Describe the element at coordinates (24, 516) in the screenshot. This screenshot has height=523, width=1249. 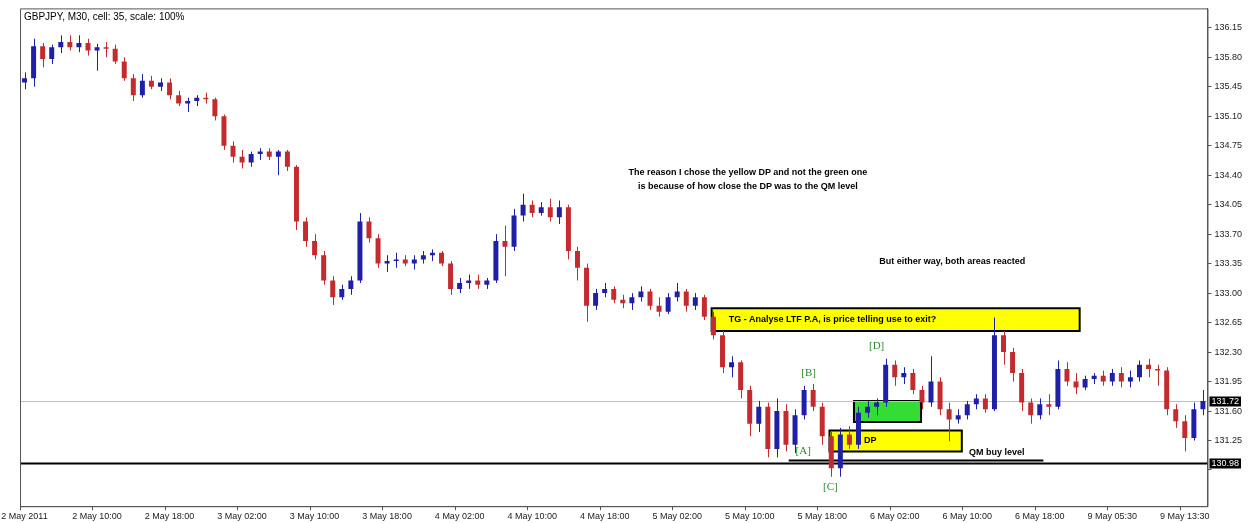
I see `x-tick-label: 2 May 2011` at that location.